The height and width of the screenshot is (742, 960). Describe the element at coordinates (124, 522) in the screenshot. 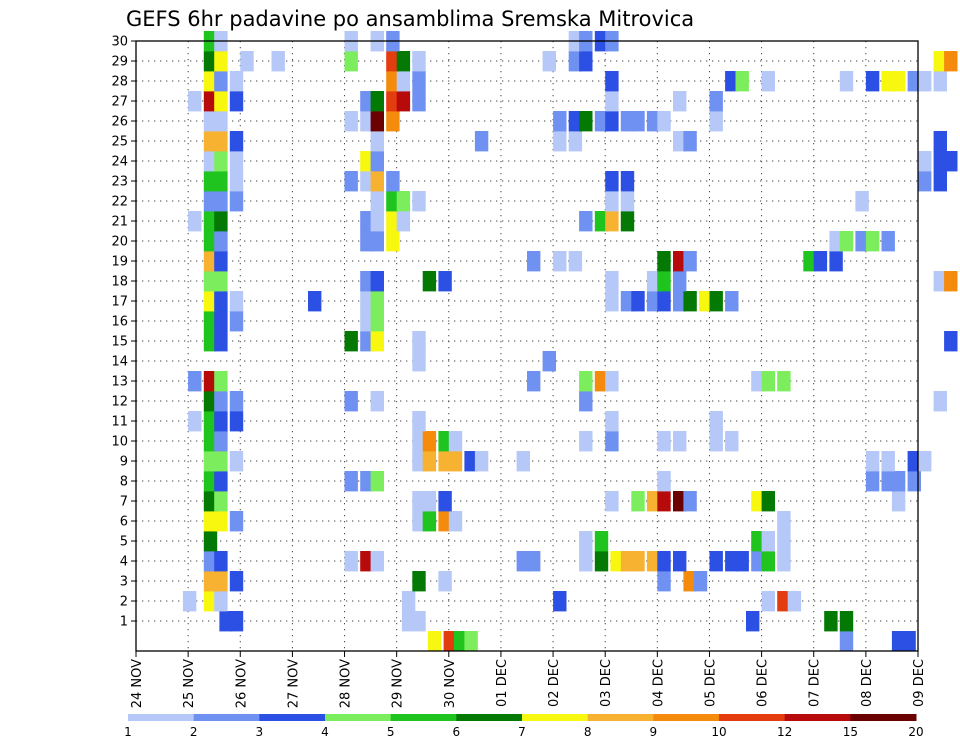

I see `y-tick-label: 6` at that location.